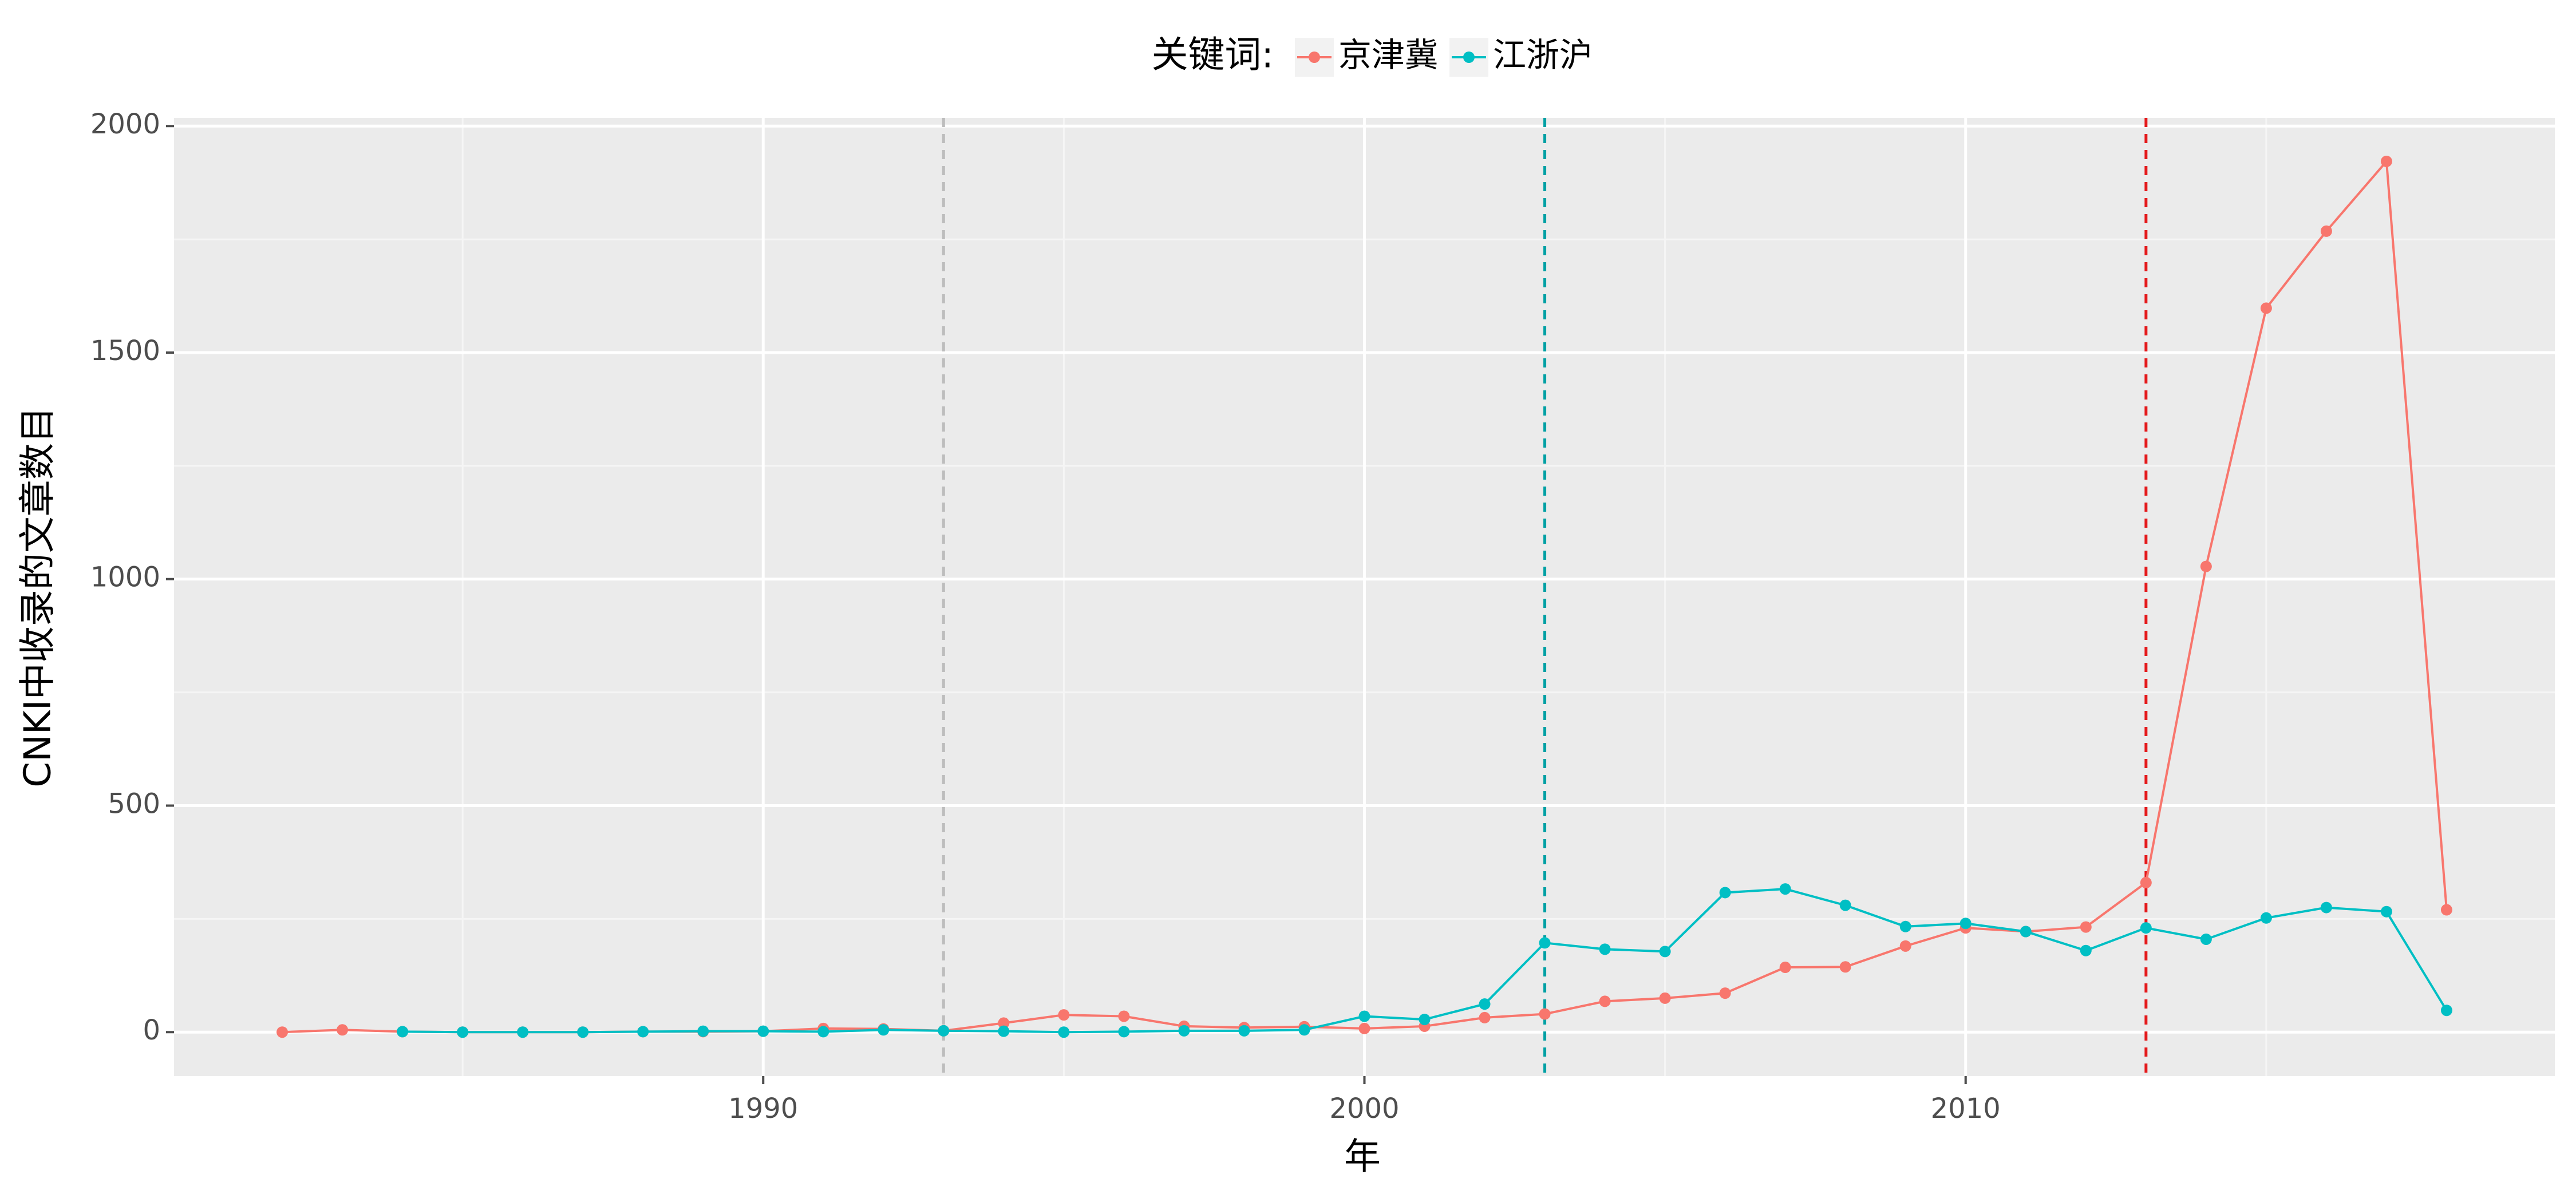 The height and width of the screenshot is (1202, 2576). Describe the element at coordinates (1966, 1109) in the screenshot. I see `x-tick-label: 2010` at that location.